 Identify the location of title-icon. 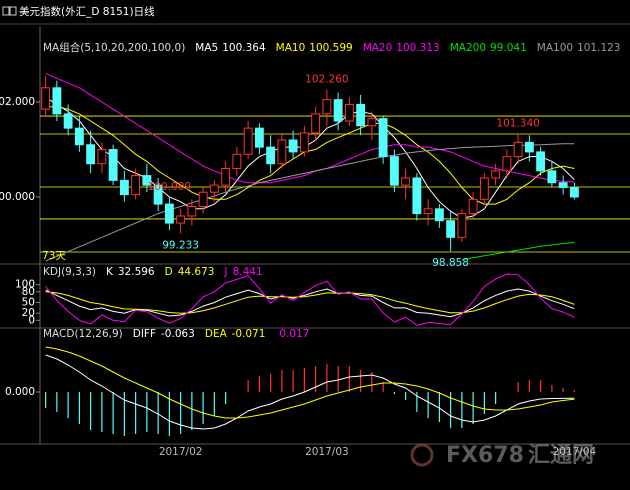
(13, 11).